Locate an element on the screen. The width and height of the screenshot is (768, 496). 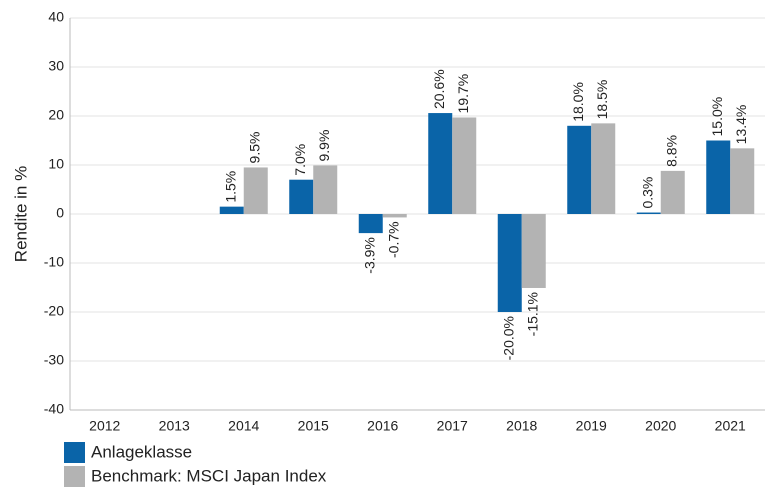
x-tick-label: 2014 is located at coordinates (243, 426).